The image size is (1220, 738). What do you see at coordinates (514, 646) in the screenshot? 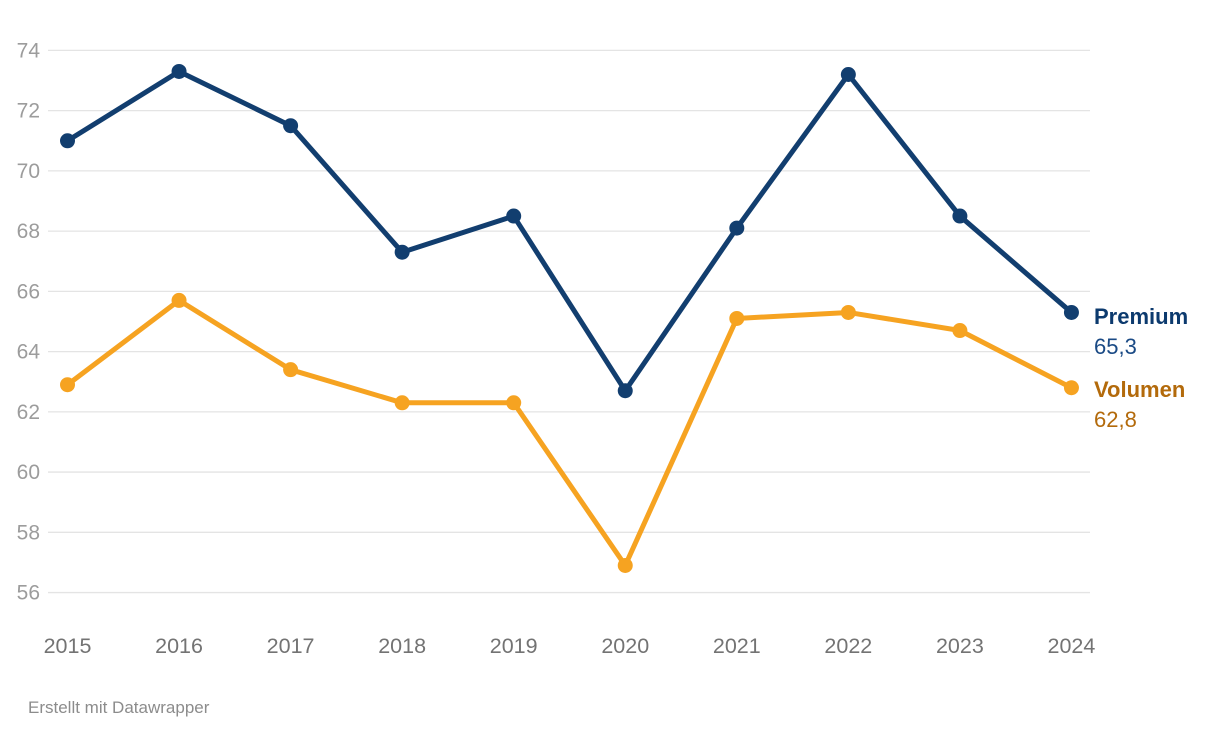
I see `x-axis-tick-label: 2019` at bounding box center [514, 646].